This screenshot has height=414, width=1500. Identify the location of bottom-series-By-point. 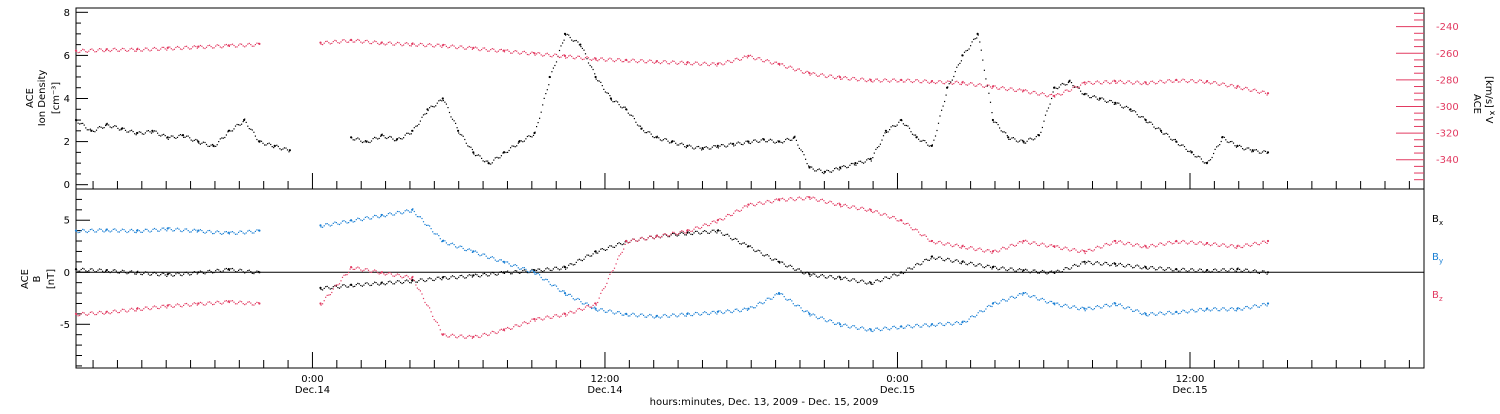
(351, 220).